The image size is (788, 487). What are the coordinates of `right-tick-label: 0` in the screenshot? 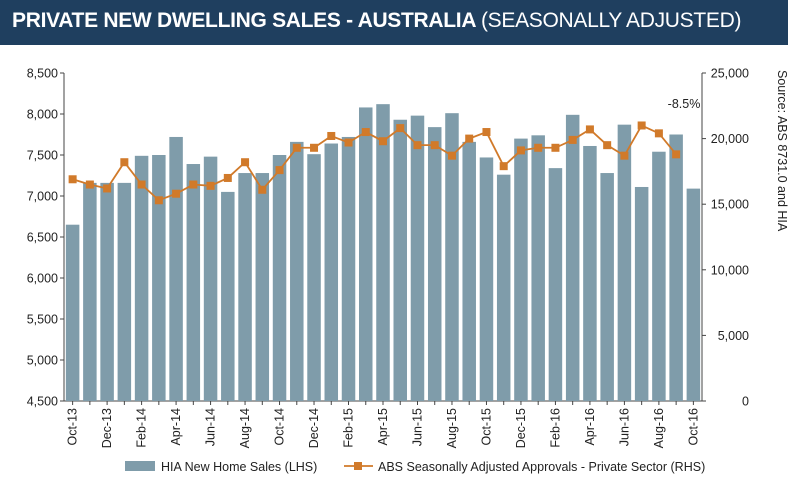 It's located at (745, 402).